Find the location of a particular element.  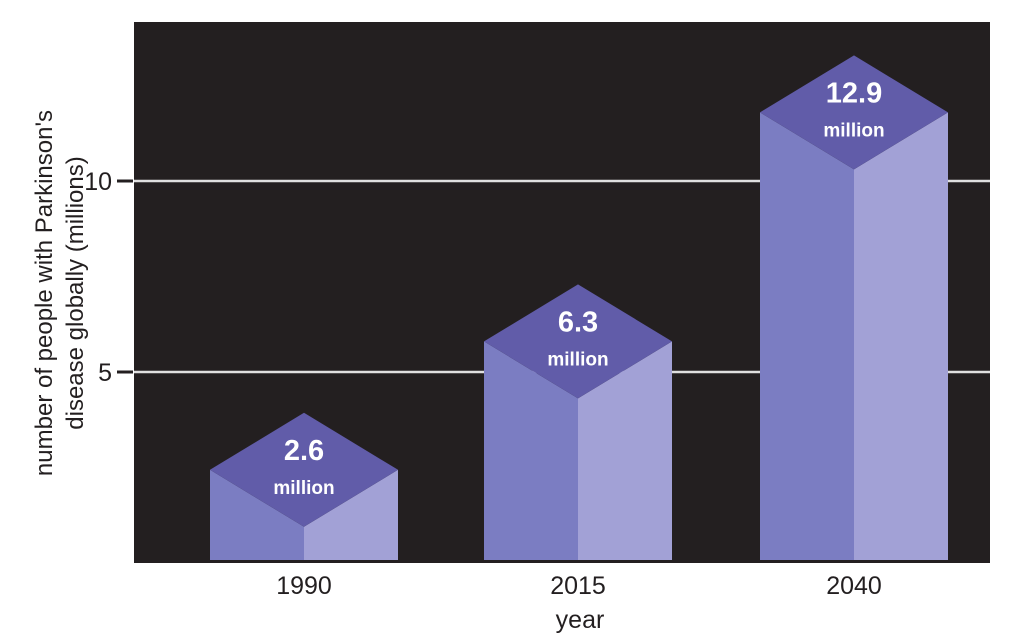

bar-1990-top-face is located at coordinates (304, 469).